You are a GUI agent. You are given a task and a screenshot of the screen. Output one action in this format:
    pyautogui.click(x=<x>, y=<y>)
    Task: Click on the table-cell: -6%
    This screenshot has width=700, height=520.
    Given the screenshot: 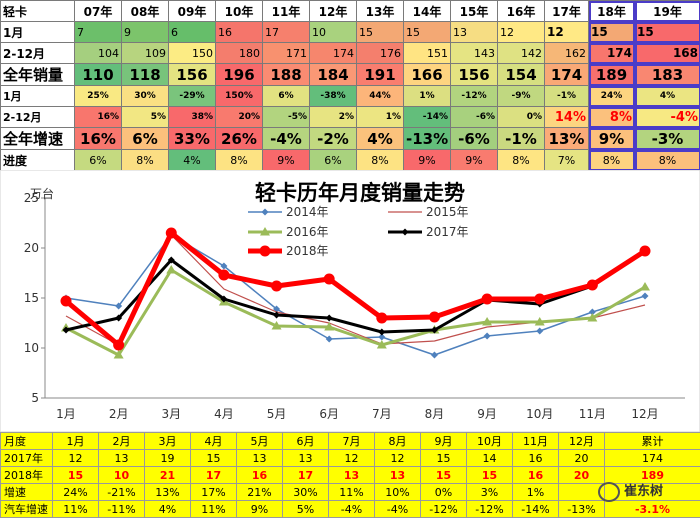 What is the action you would take?
    pyautogui.click(x=474, y=138)
    